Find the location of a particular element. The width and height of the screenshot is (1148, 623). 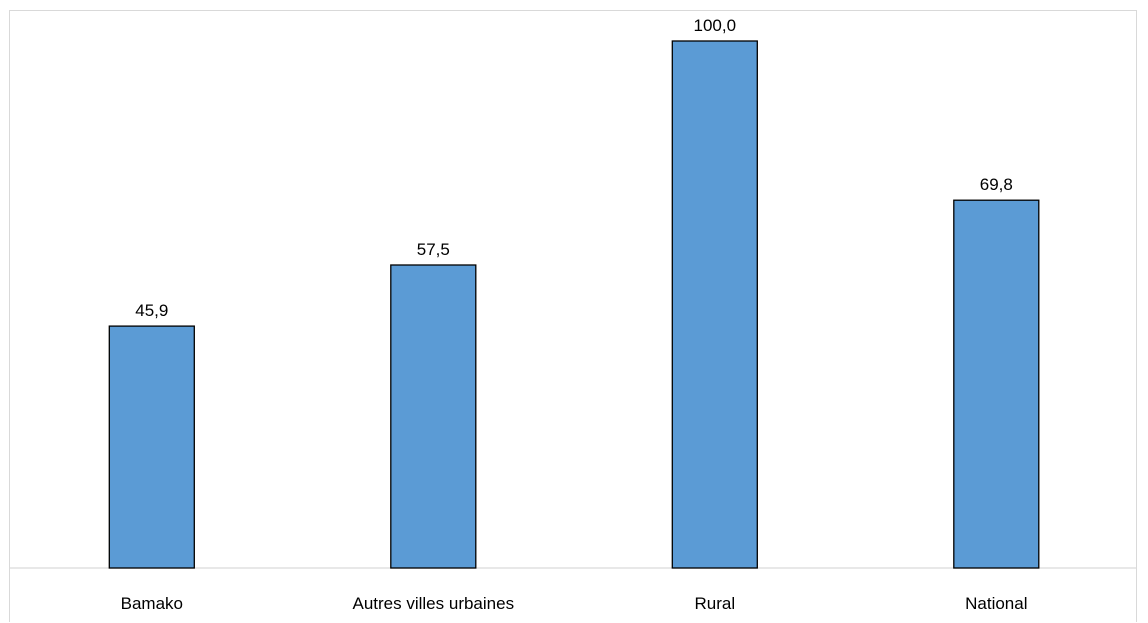

data-label-national: 69,8 is located at coordinates (996, 184).